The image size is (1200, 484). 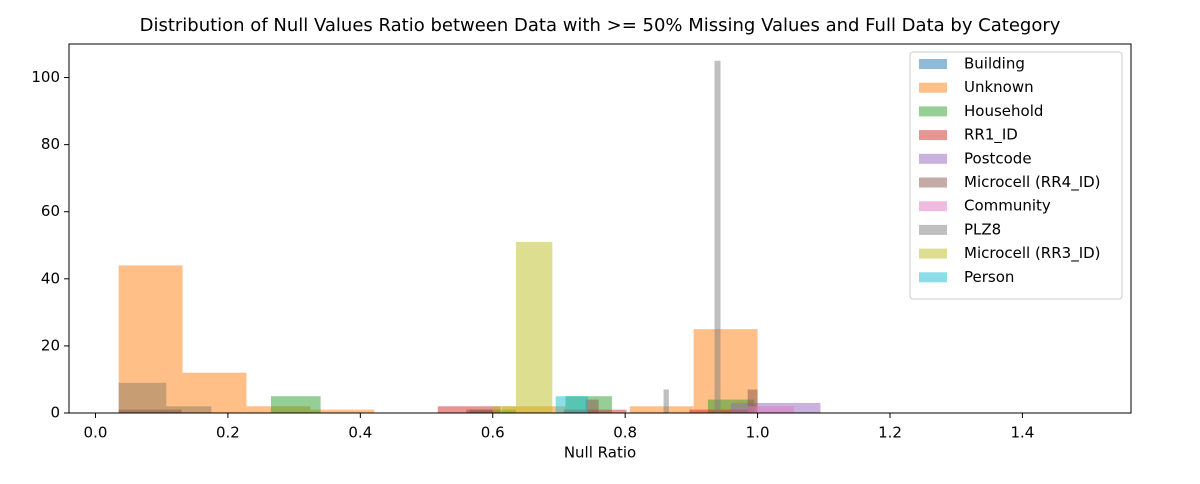 I want to click on y-tick-label: 0, so click(x=55, y=413).